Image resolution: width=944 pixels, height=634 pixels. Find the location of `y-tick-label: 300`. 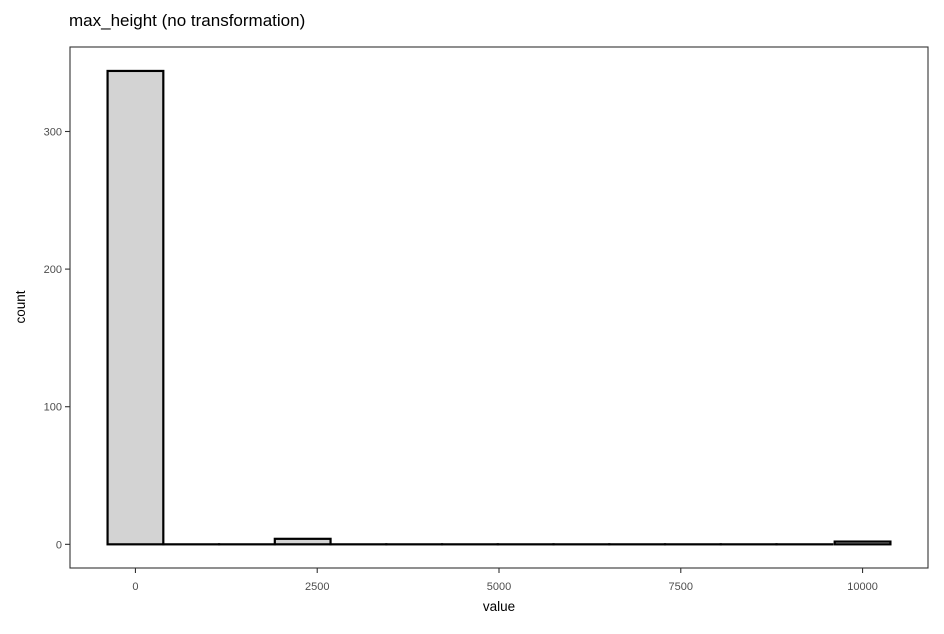

y-tick-label: 300 is located at coordinates (53, 132).